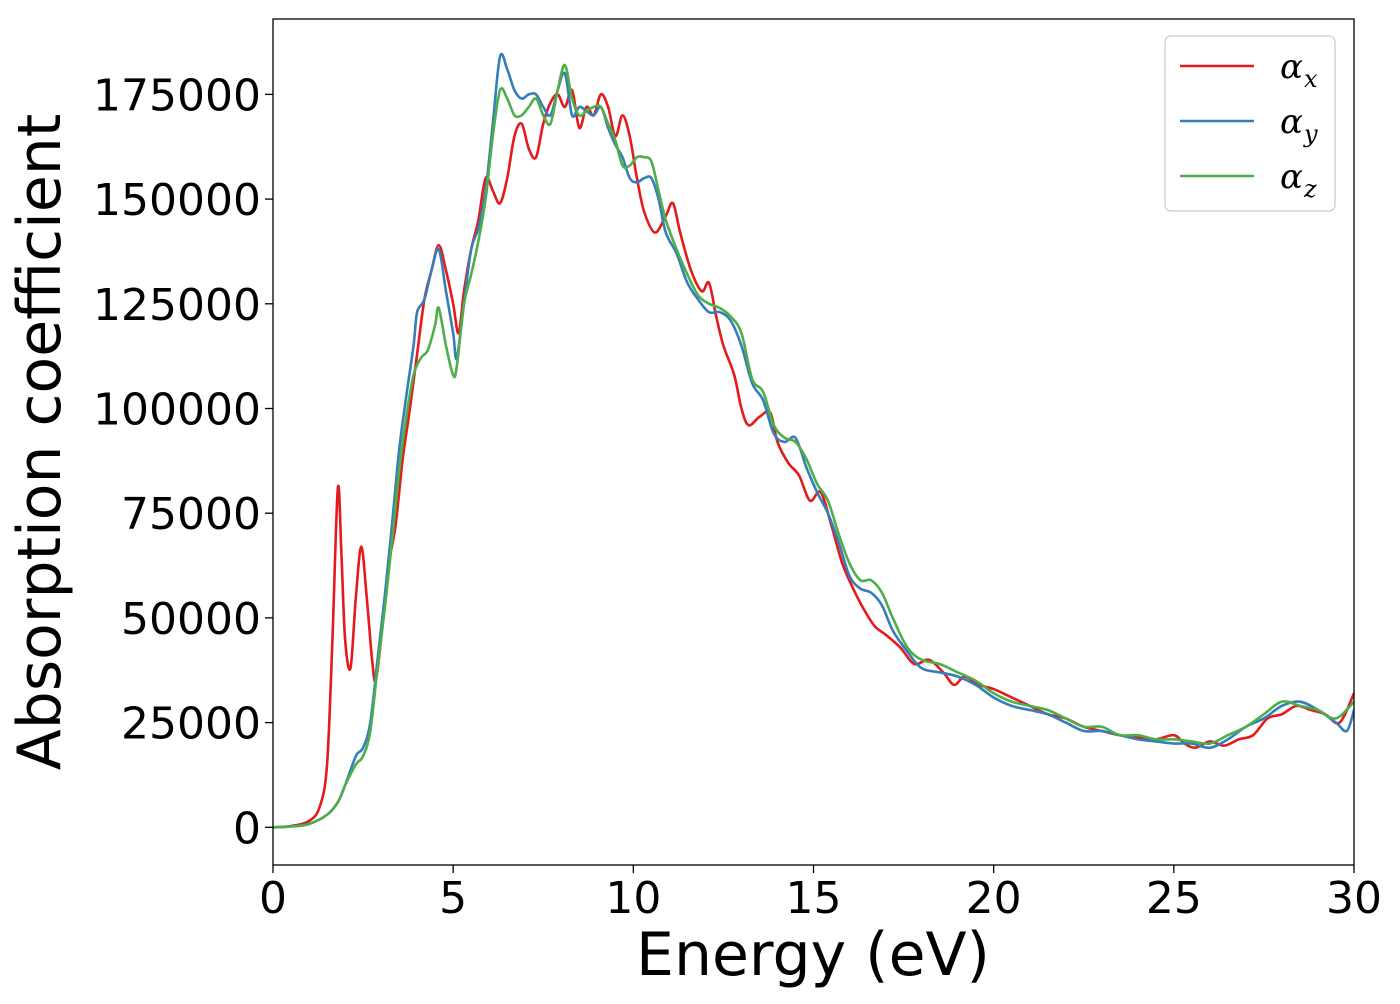  Describe the element at coordinates (247, 828) in the screenshot. I see `y-tick-label: 0` at that location.